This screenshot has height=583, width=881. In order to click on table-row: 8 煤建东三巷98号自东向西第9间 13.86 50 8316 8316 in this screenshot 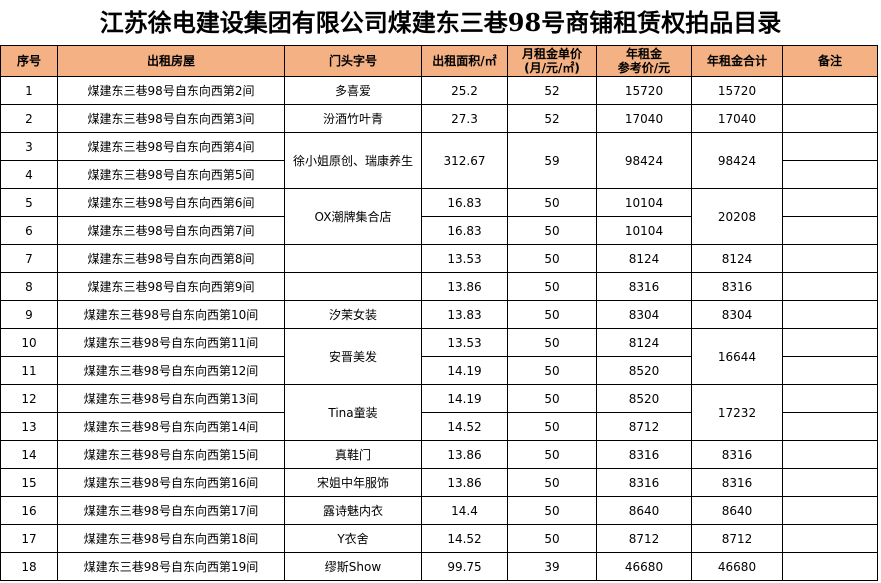, I will do `click(439, 286)`.